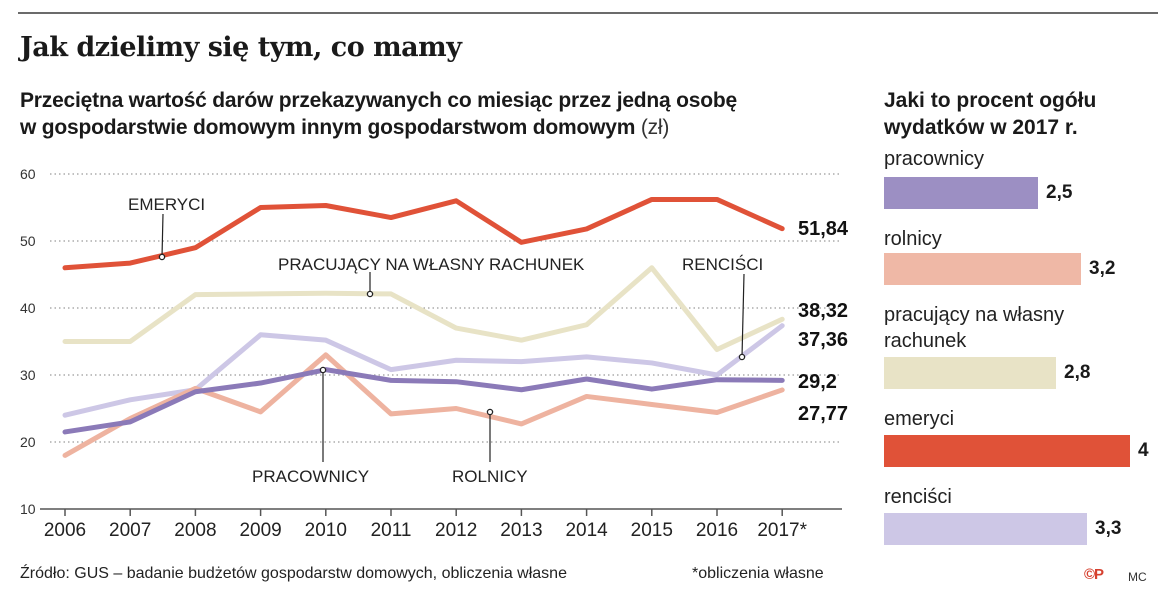 This screenshot has width=1176, height=591. What do you see at coordinates (974, 328) in the screenshot?
I see `bar-category-label: pracujący na własny rachunek` at bounding box center [974, 328].